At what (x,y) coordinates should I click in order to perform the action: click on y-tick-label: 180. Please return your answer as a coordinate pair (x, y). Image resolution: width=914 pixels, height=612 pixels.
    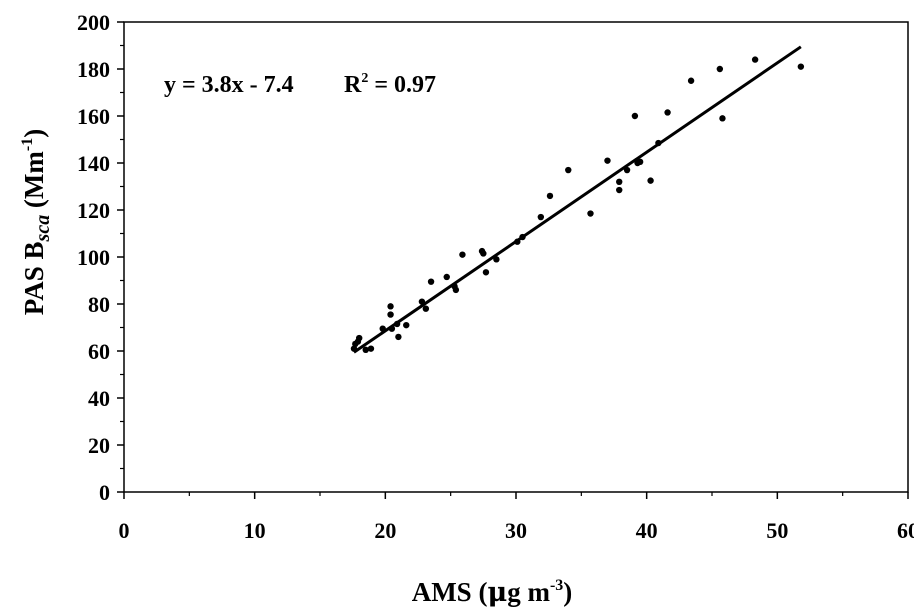
    Looking at the image, I should click on (93, 69).